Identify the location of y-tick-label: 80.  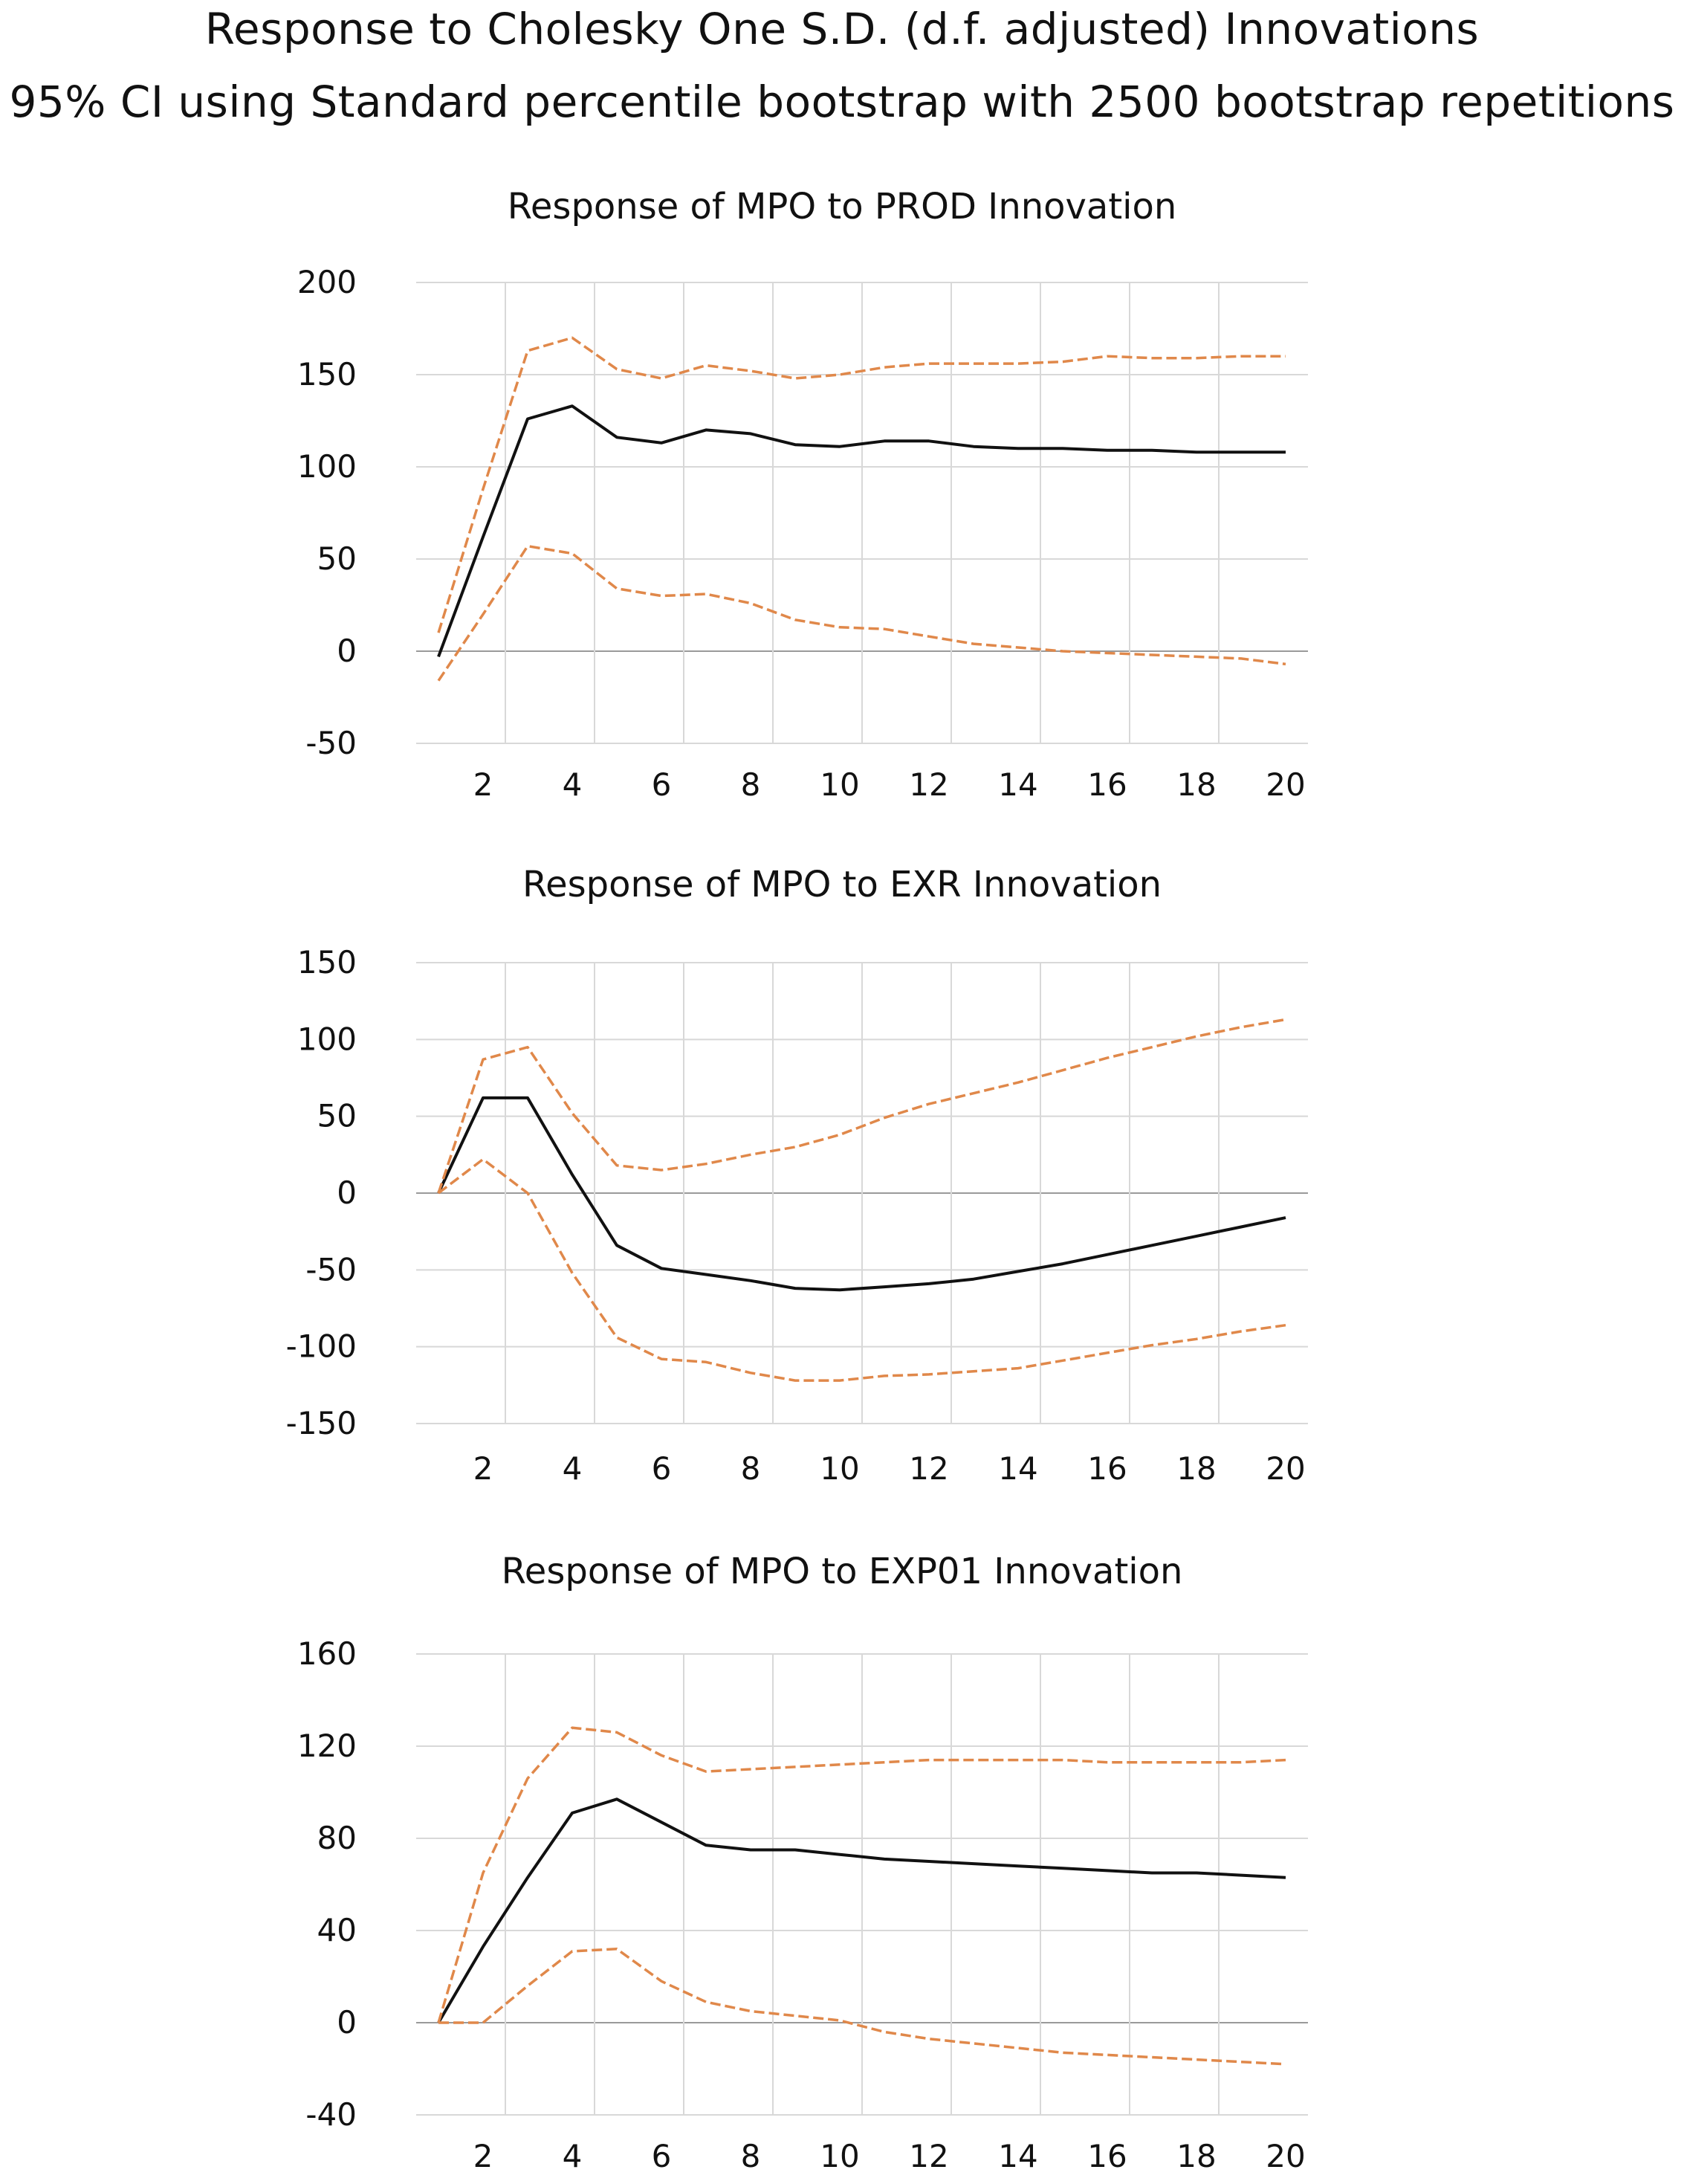
(337, 1838).